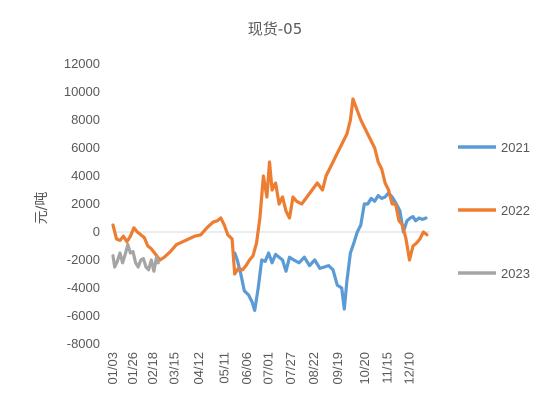  I want to click on y-tick-label: 6000, so click(85, 147).